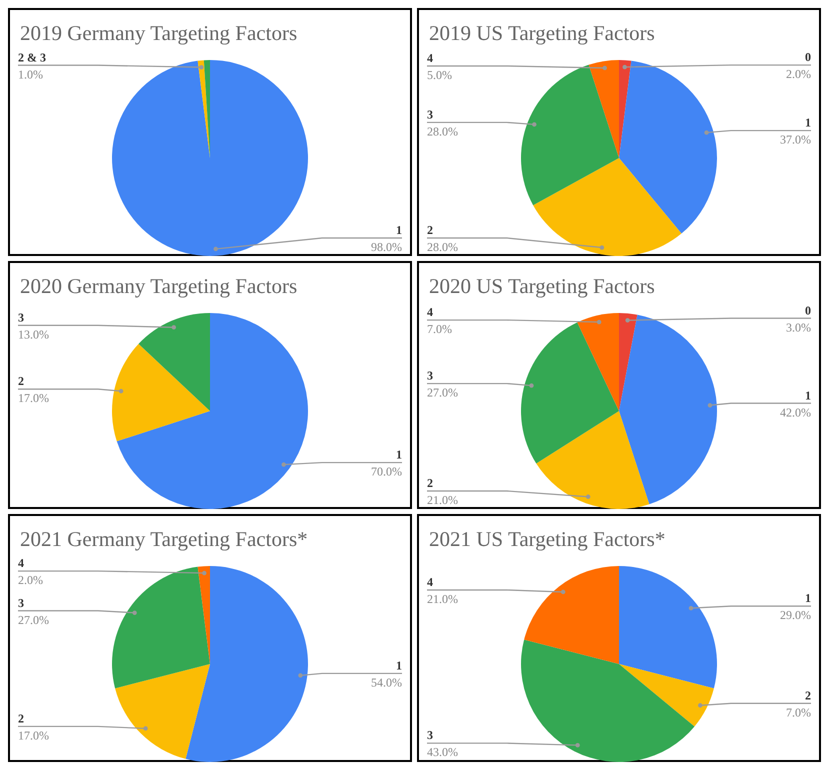 The height and width of the screenshot is (778, 830). I want to click on data-label: 29.0%, so click(795, 615).